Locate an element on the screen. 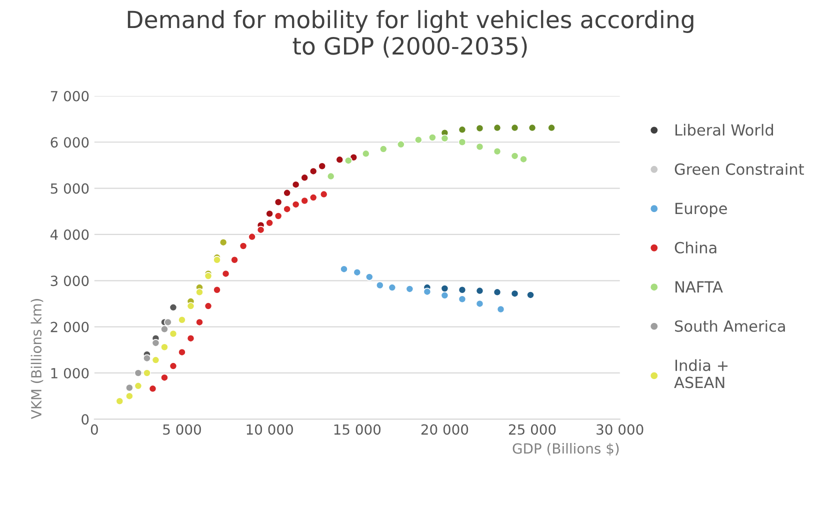 Image resolution: width=821 pixels, height=505 pixels. y-tick-label: 1 000 is located at coordinates (70, 373).